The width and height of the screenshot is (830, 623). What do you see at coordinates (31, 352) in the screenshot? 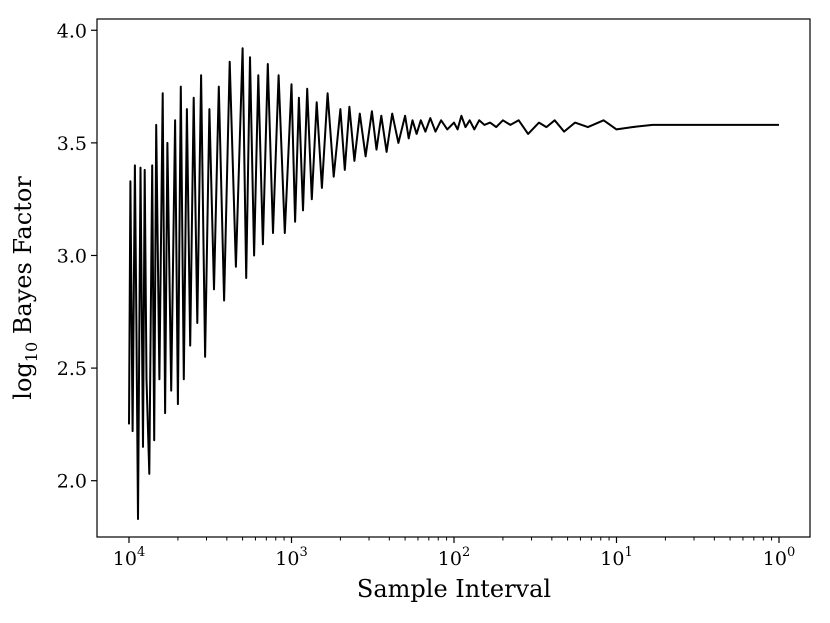
I see `y-axis-label-subscript: 10` at bounding box center [31, 352].